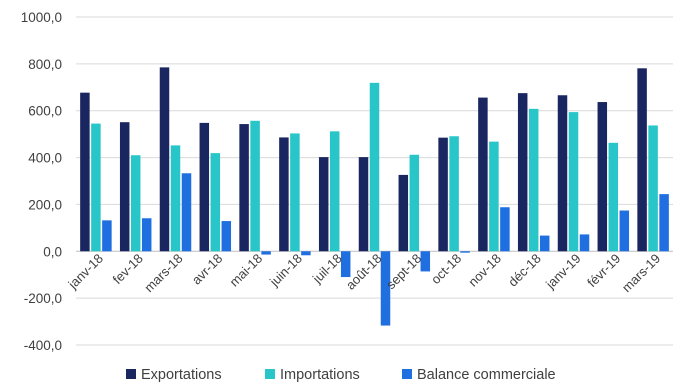 This screenshot has width=673, height=387. What do you see at coordinates (43, 345) in the screenshot?
I see `y-tick-label: -400,0` at bounding box center [43, 345].